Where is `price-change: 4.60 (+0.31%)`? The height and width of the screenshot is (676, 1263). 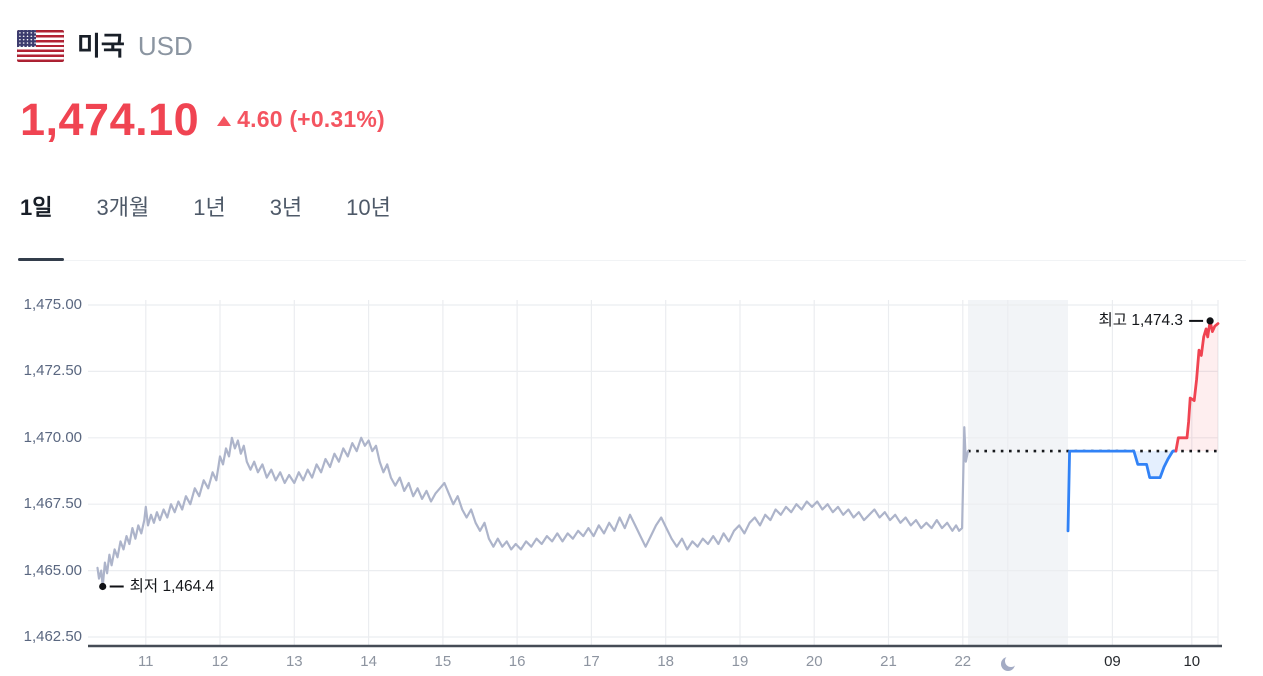
price-change: 4.60 (+0.31%) is located at coordinates (301, 119).